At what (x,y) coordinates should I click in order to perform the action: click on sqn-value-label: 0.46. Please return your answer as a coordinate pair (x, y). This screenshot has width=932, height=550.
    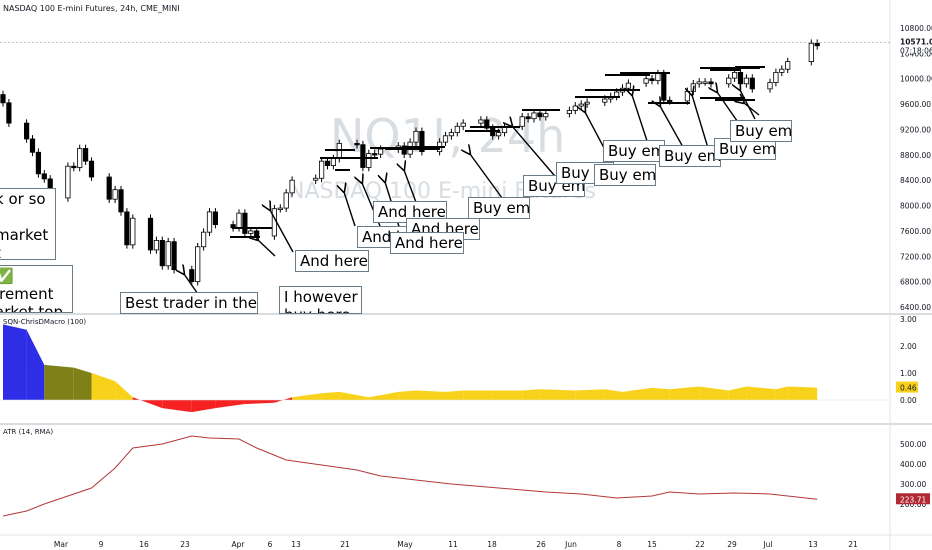
    Looking at the image, I should click on (908, 388).